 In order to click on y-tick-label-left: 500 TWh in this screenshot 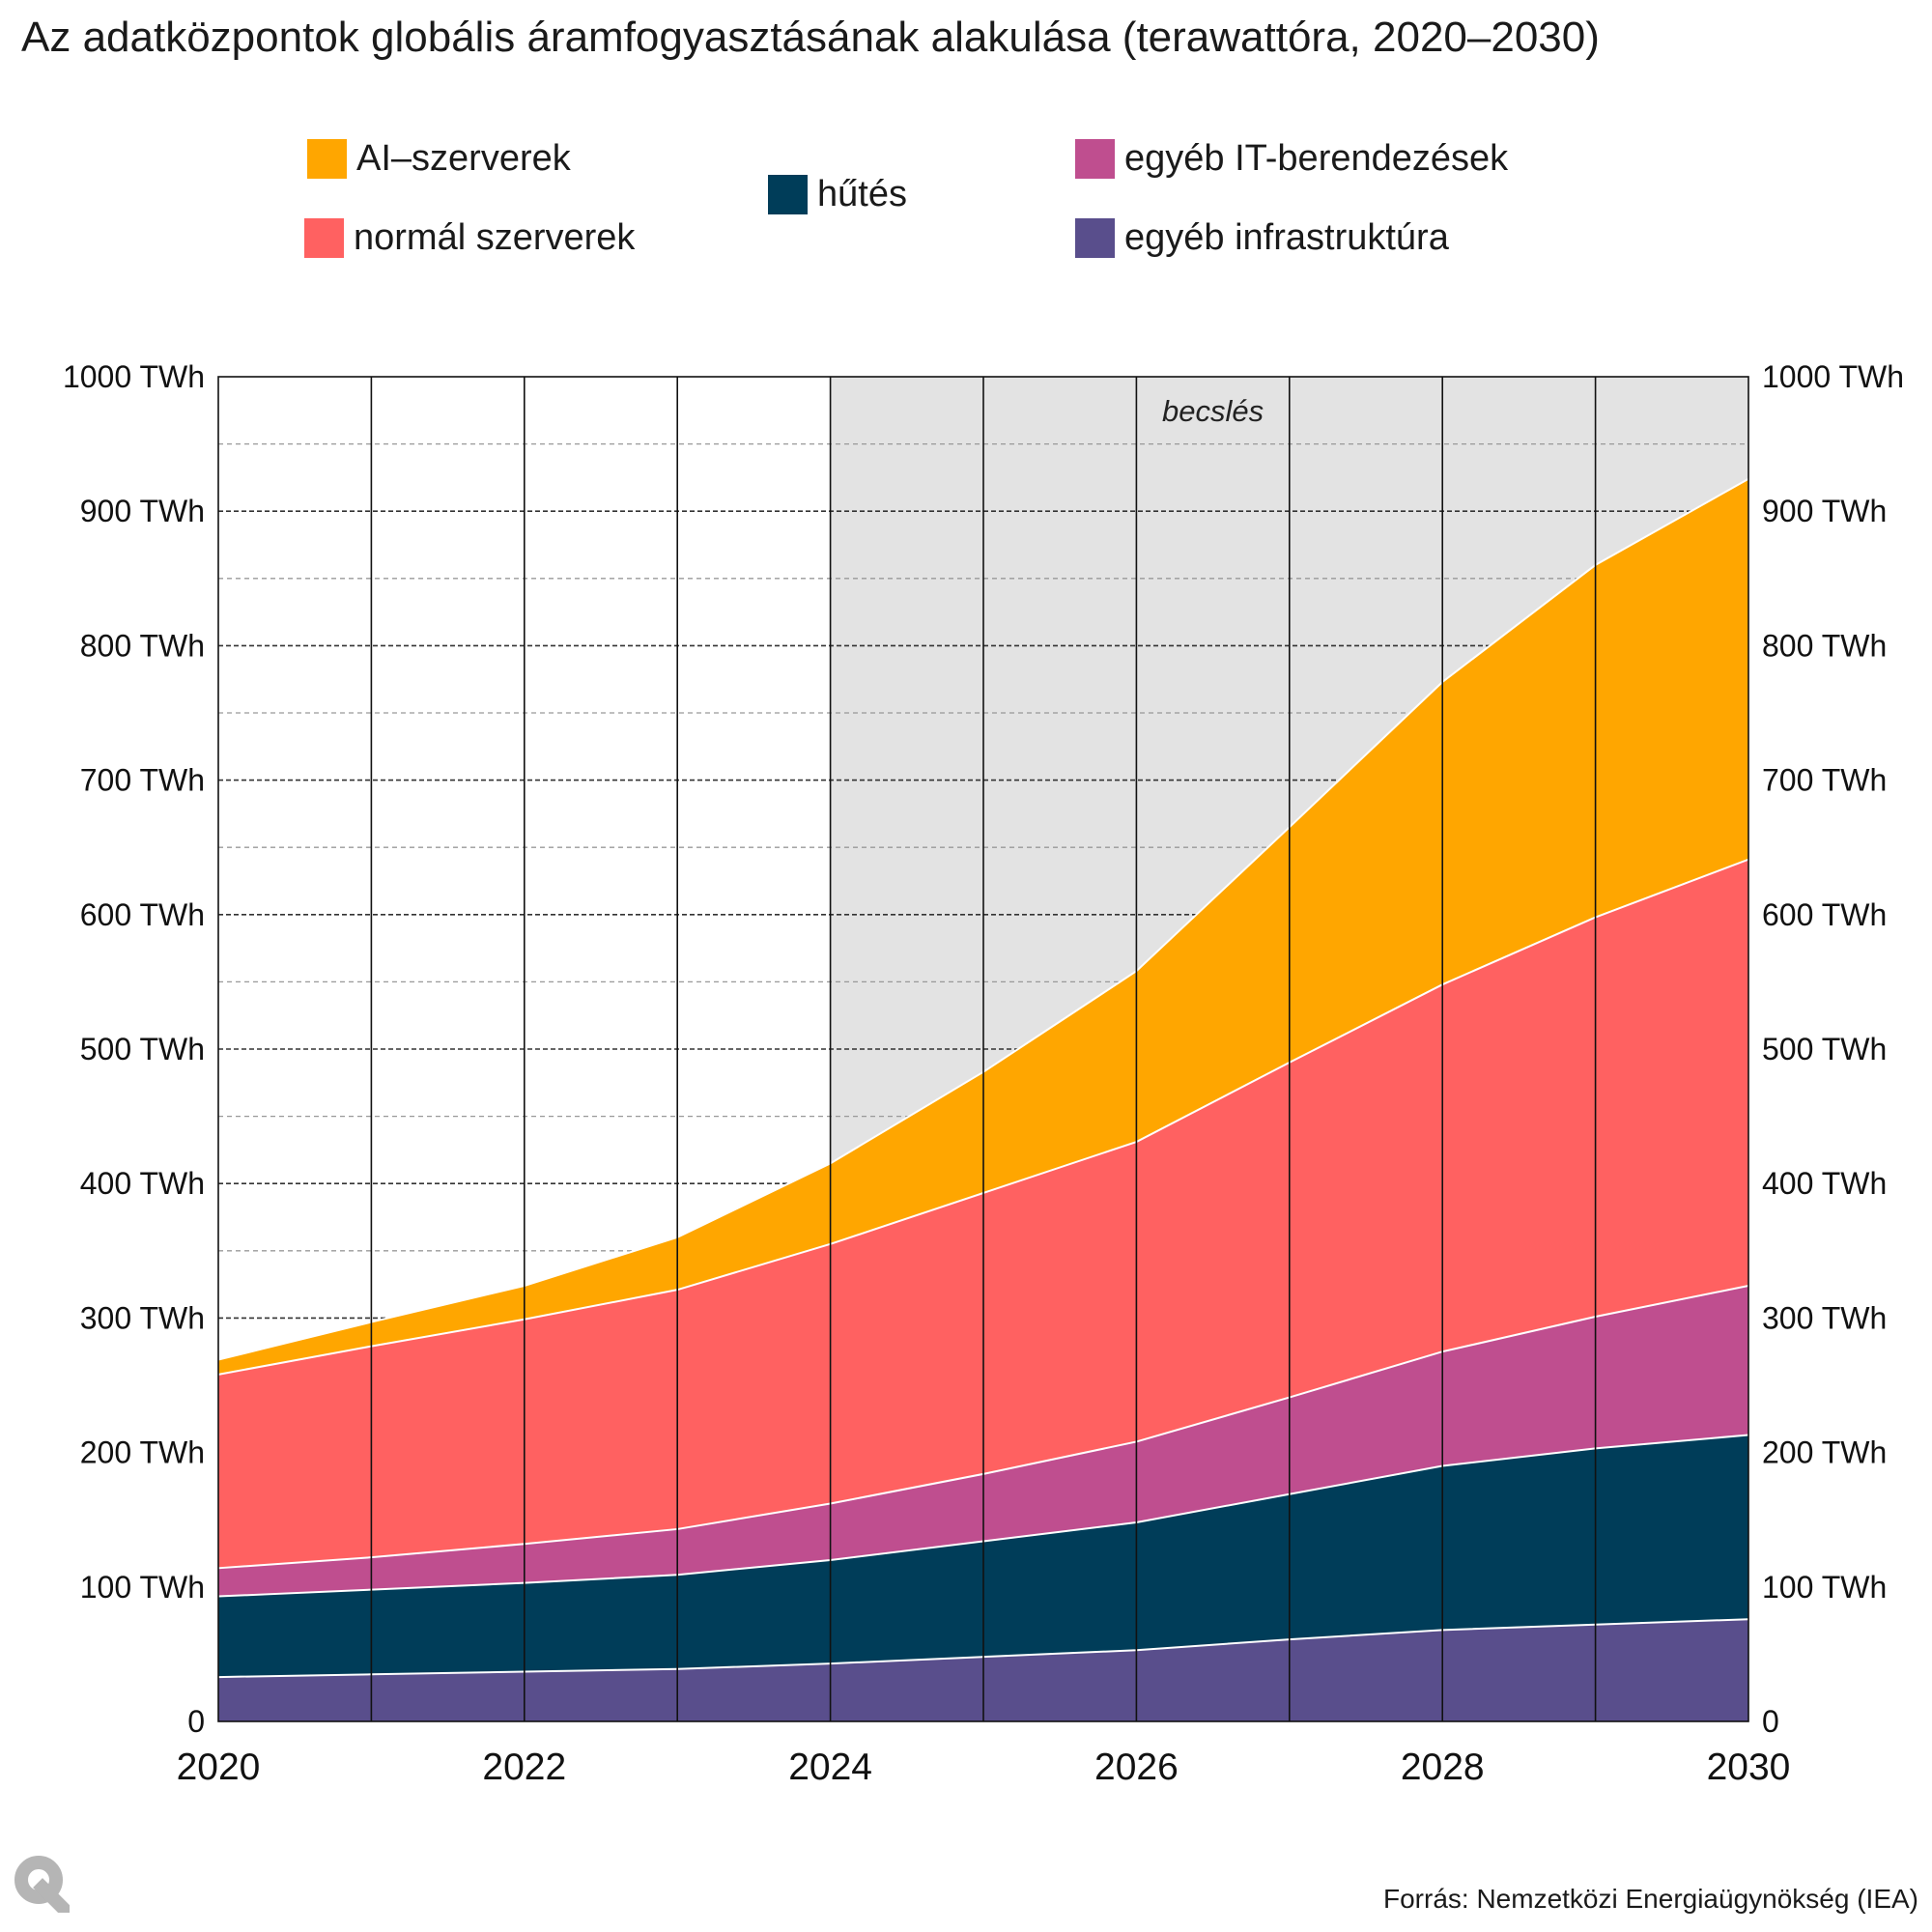, I will do `click(142, 1049)`.